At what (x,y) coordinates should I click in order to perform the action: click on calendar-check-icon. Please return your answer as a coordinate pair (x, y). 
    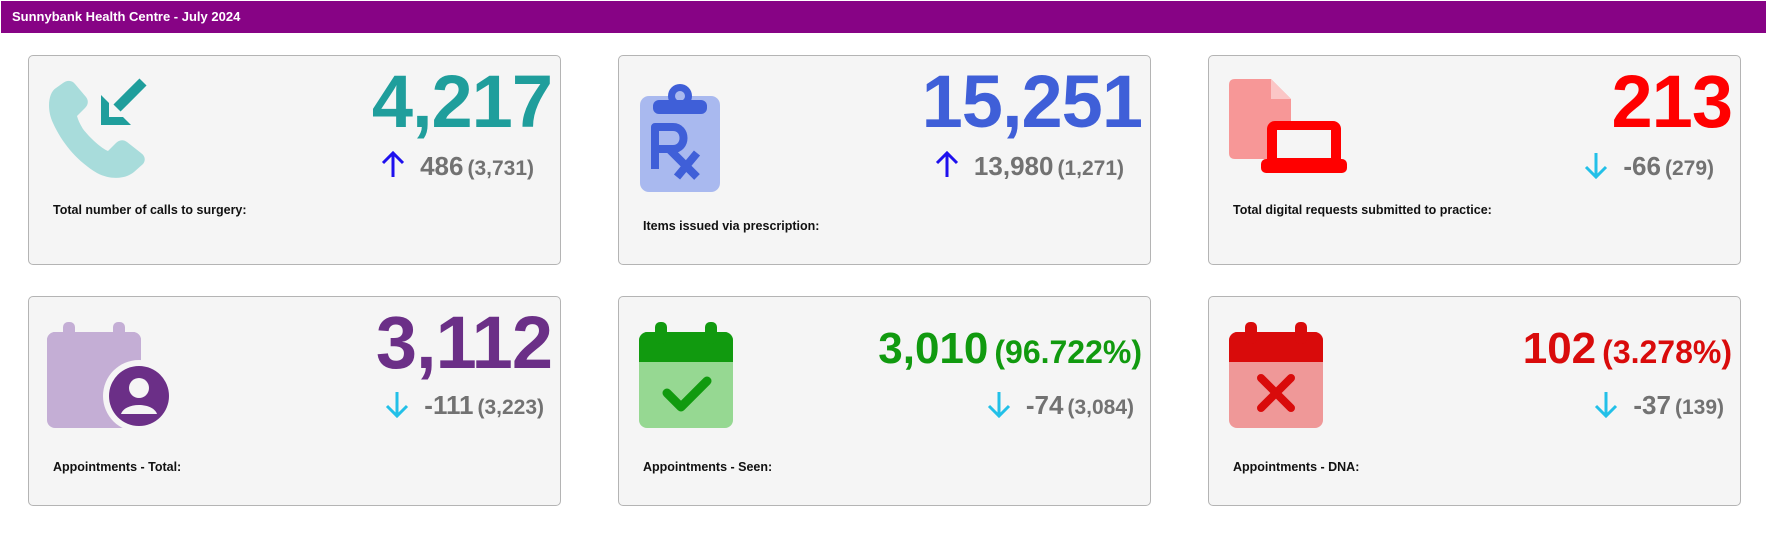
    Looking at the image, I should click on (687, 379).